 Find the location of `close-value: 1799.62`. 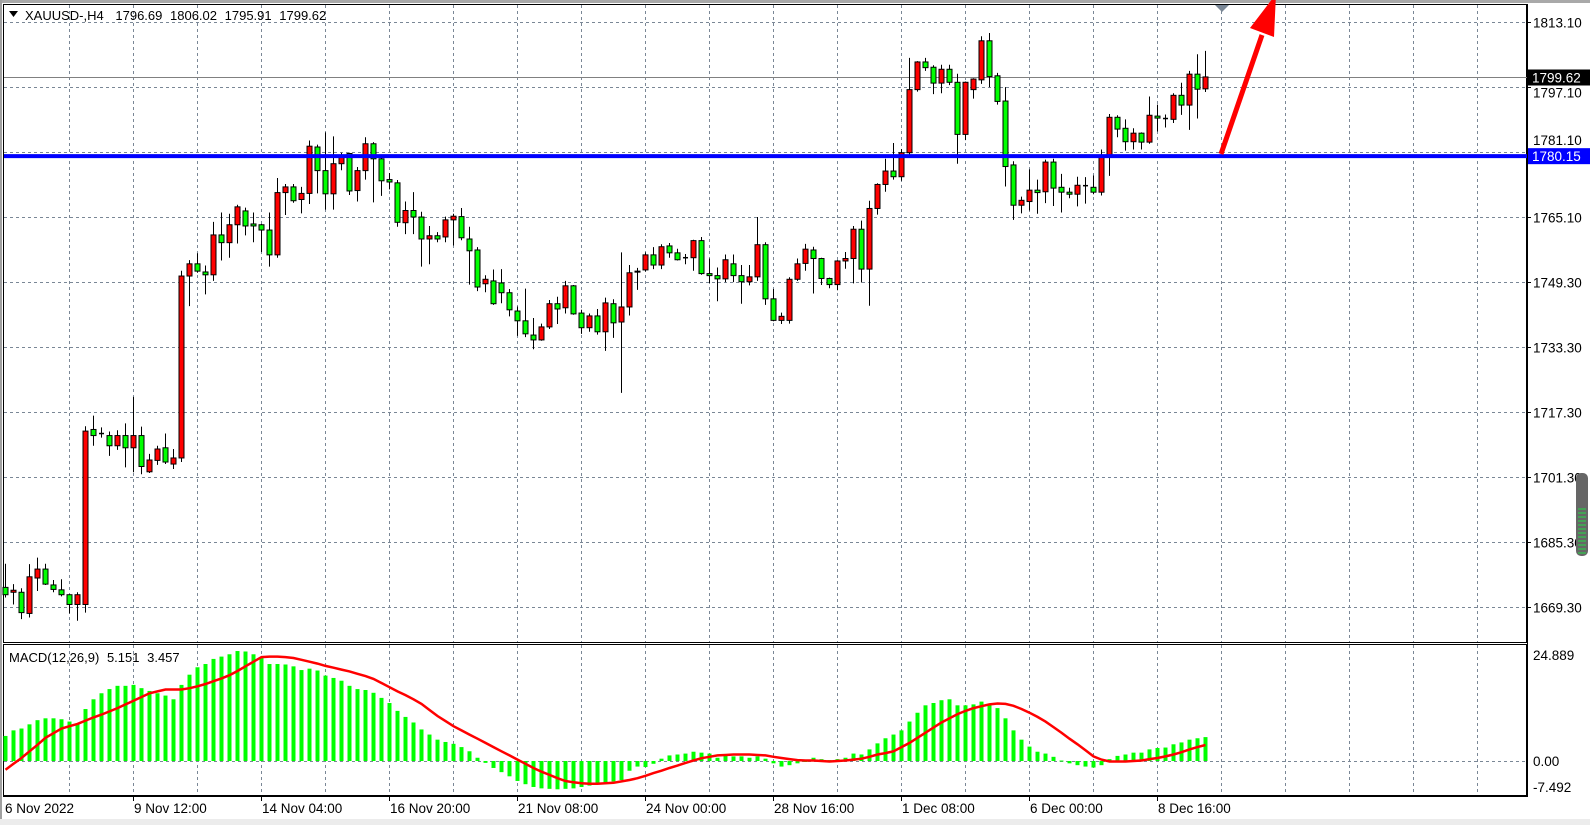

close-value: 1799.62 is located at coordinates (302, 15).